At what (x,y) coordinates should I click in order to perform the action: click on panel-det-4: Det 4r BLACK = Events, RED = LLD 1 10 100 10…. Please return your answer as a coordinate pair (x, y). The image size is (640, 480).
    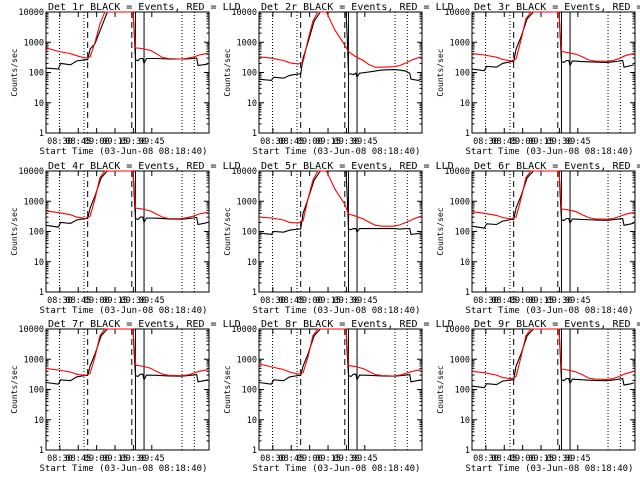
    Looking at the image, I should click on (125, 238).